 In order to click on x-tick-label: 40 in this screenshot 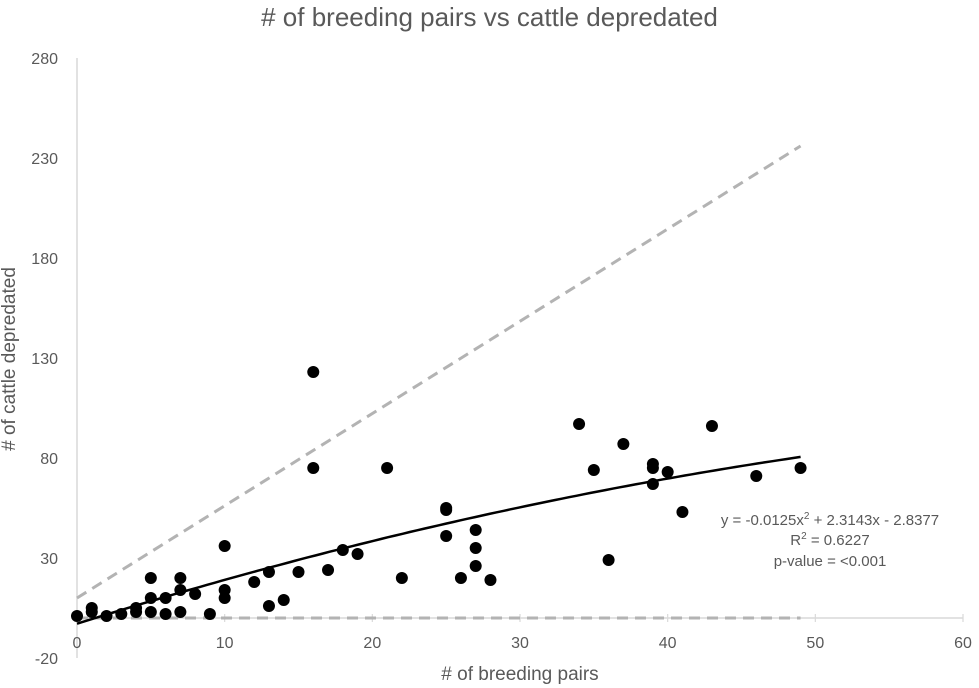, I will do `click(668, 643)`.